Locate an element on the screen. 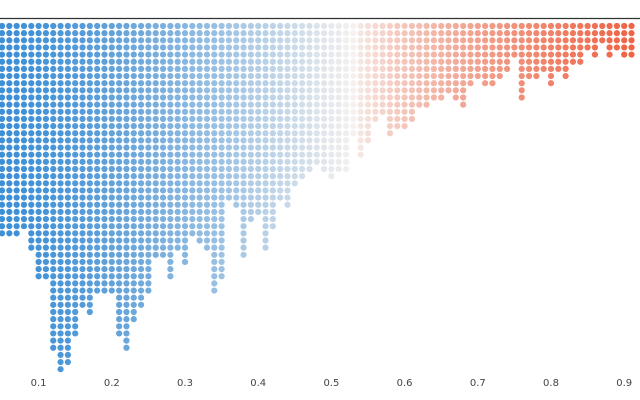 This screenshot has width=640, height=400. x-tick-label: 0.5 is located at coordinates (331, 383).